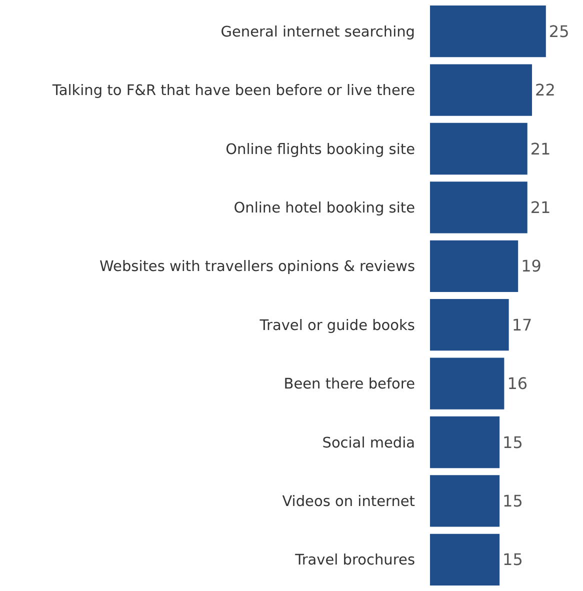 This screenshot has height=591, width=583. I want to click on y-tick-label: Travel brochures, so click(354, 560).